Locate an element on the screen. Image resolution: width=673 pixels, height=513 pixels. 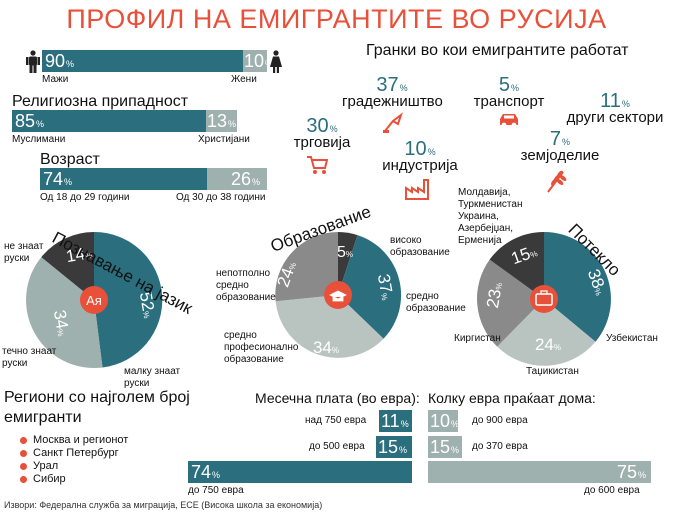
muslim-label: Муслимани is located at coordinates (39, 139).